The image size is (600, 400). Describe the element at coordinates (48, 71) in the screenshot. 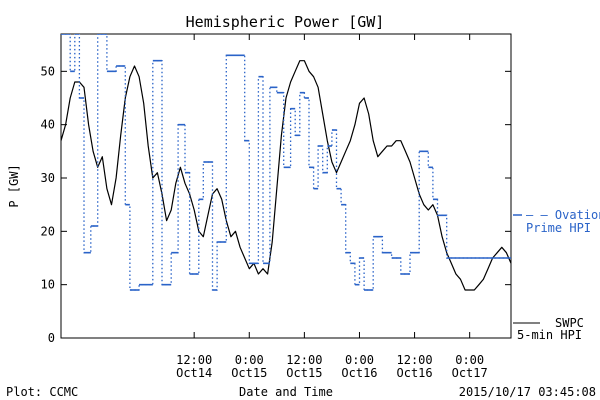

I see `y-tick-label: 50` at that location.